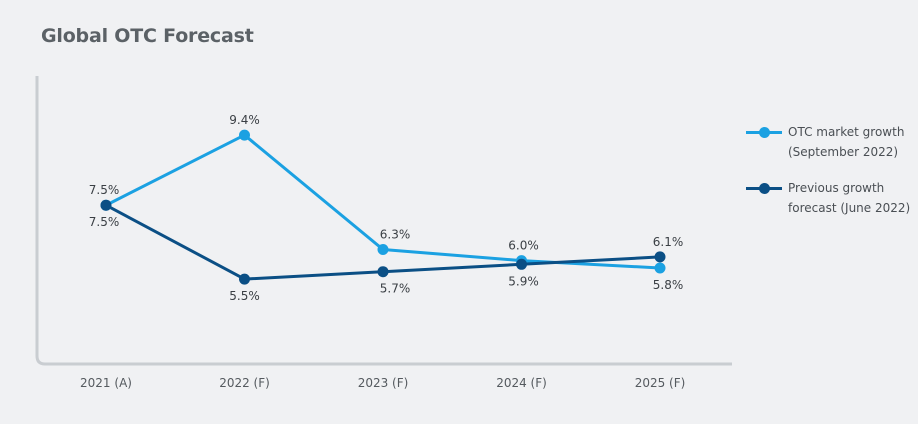 Image resolution: width=918 pixels, height=424 pixels. What do you see at coordinates (147, 36) in the screenshot?
I see `chart-title: Global OTC Forecast` at bounding box center [147, 36].